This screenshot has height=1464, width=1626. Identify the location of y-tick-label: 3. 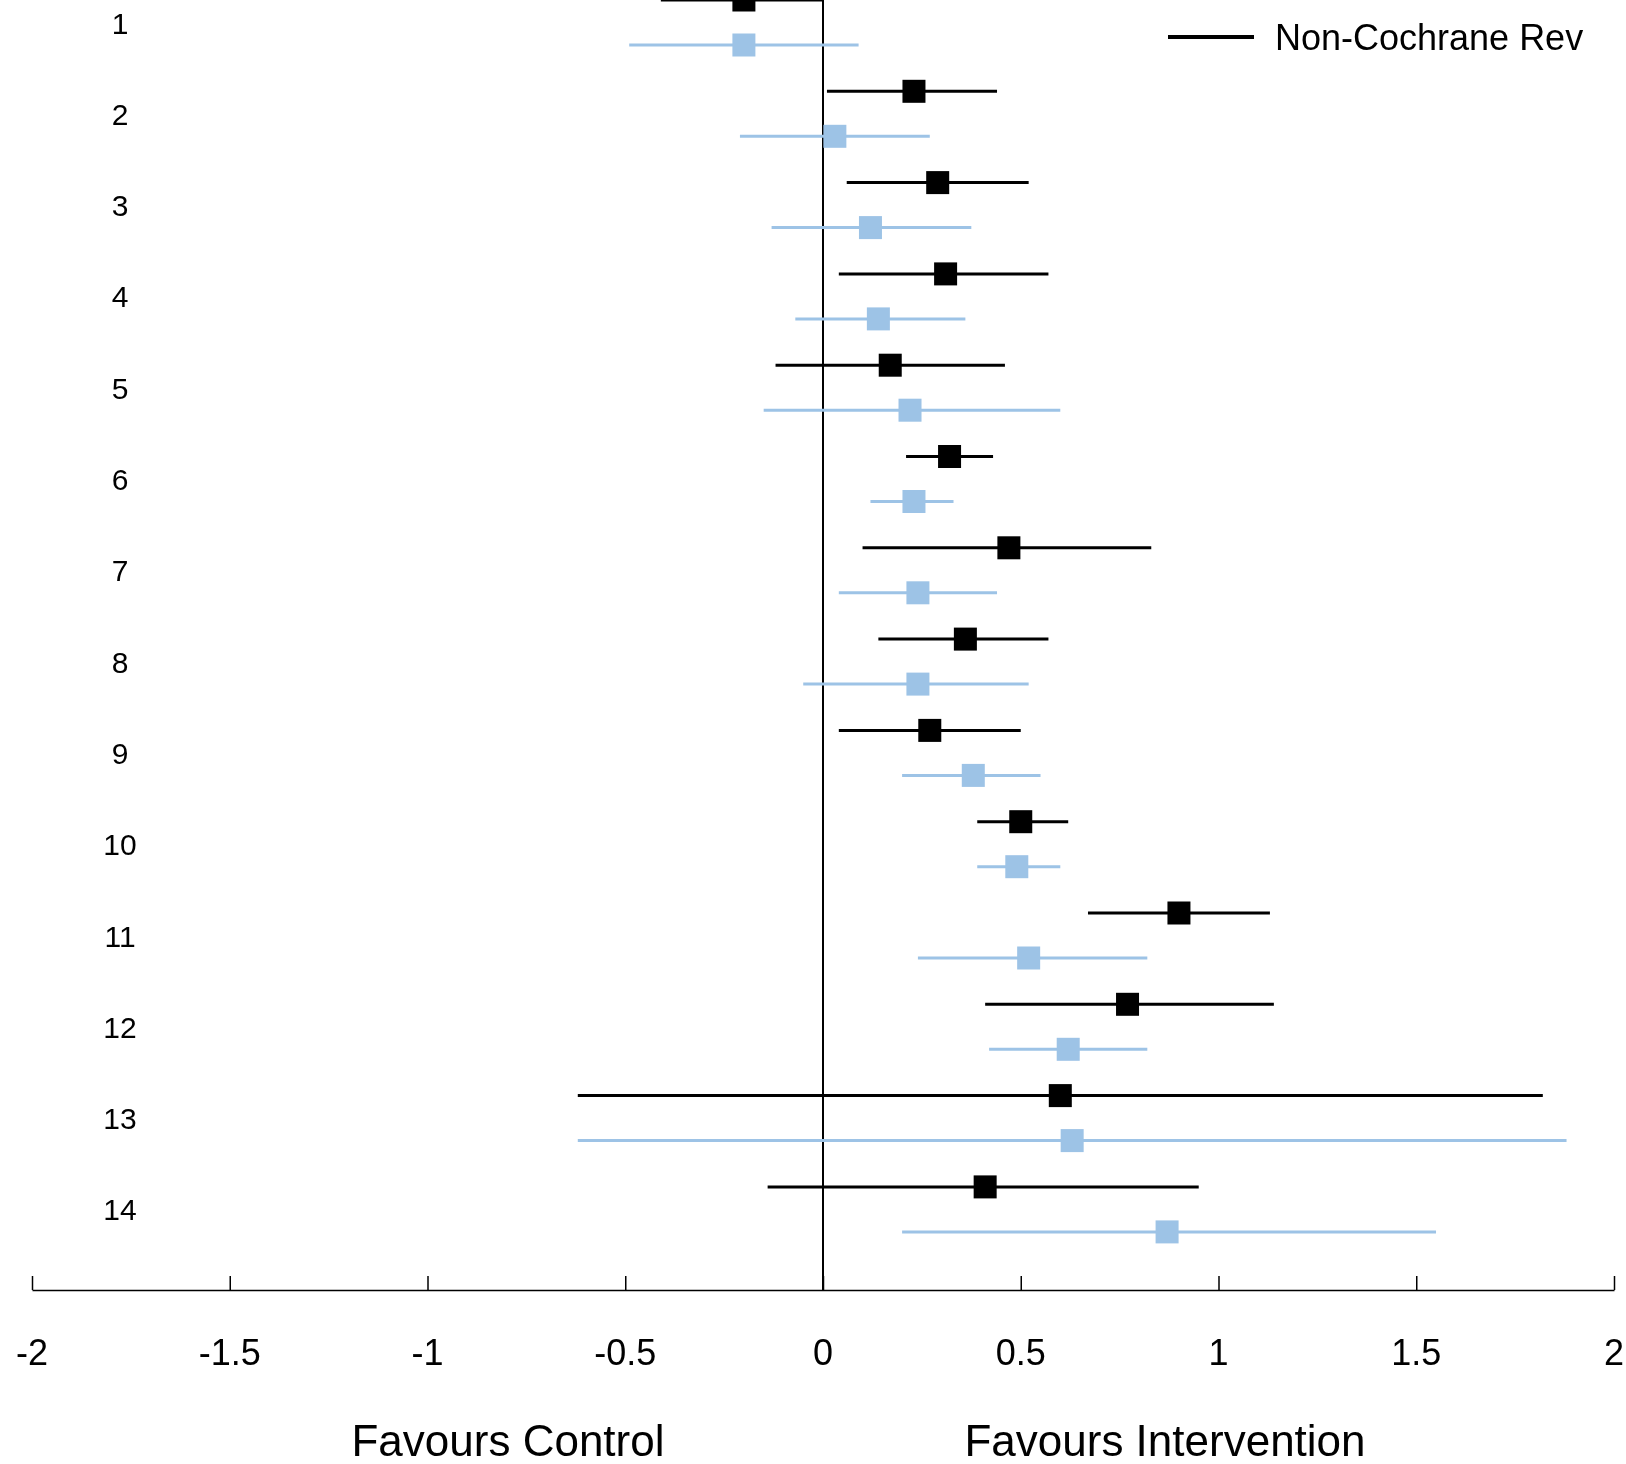
(120, 206).